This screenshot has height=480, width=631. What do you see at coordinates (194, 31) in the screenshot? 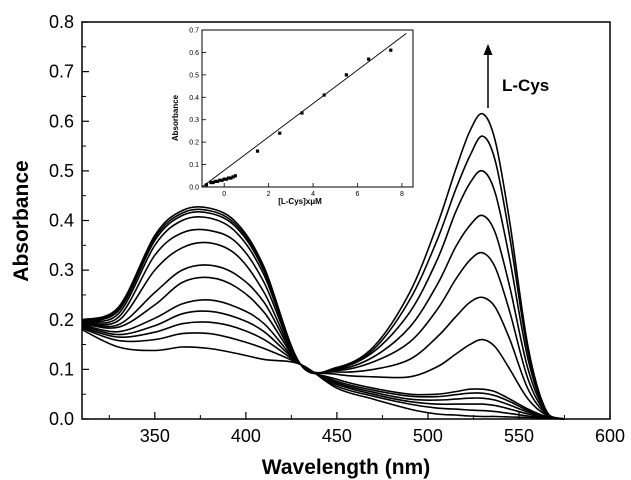
I see `inset-y-tick-label: 0.7` at bounding box center [194, 31].